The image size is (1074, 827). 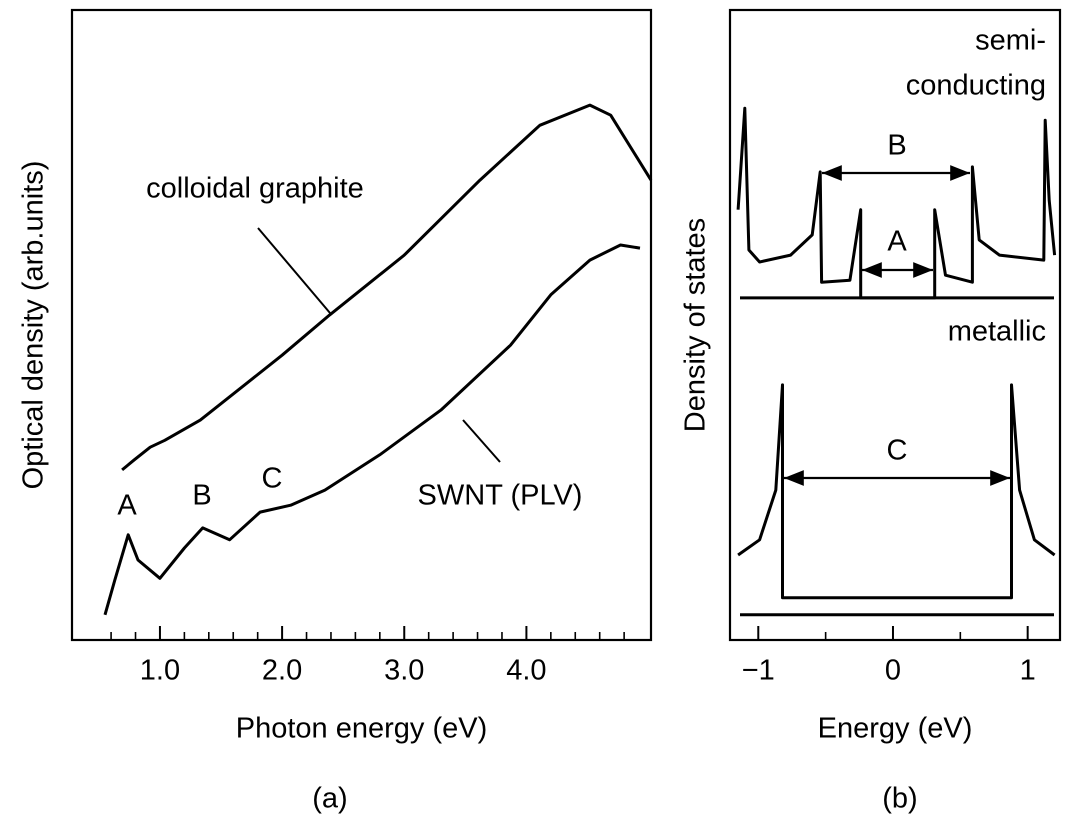 I want to click on y-axis-label: Density of states, so click(x=696, y=325).